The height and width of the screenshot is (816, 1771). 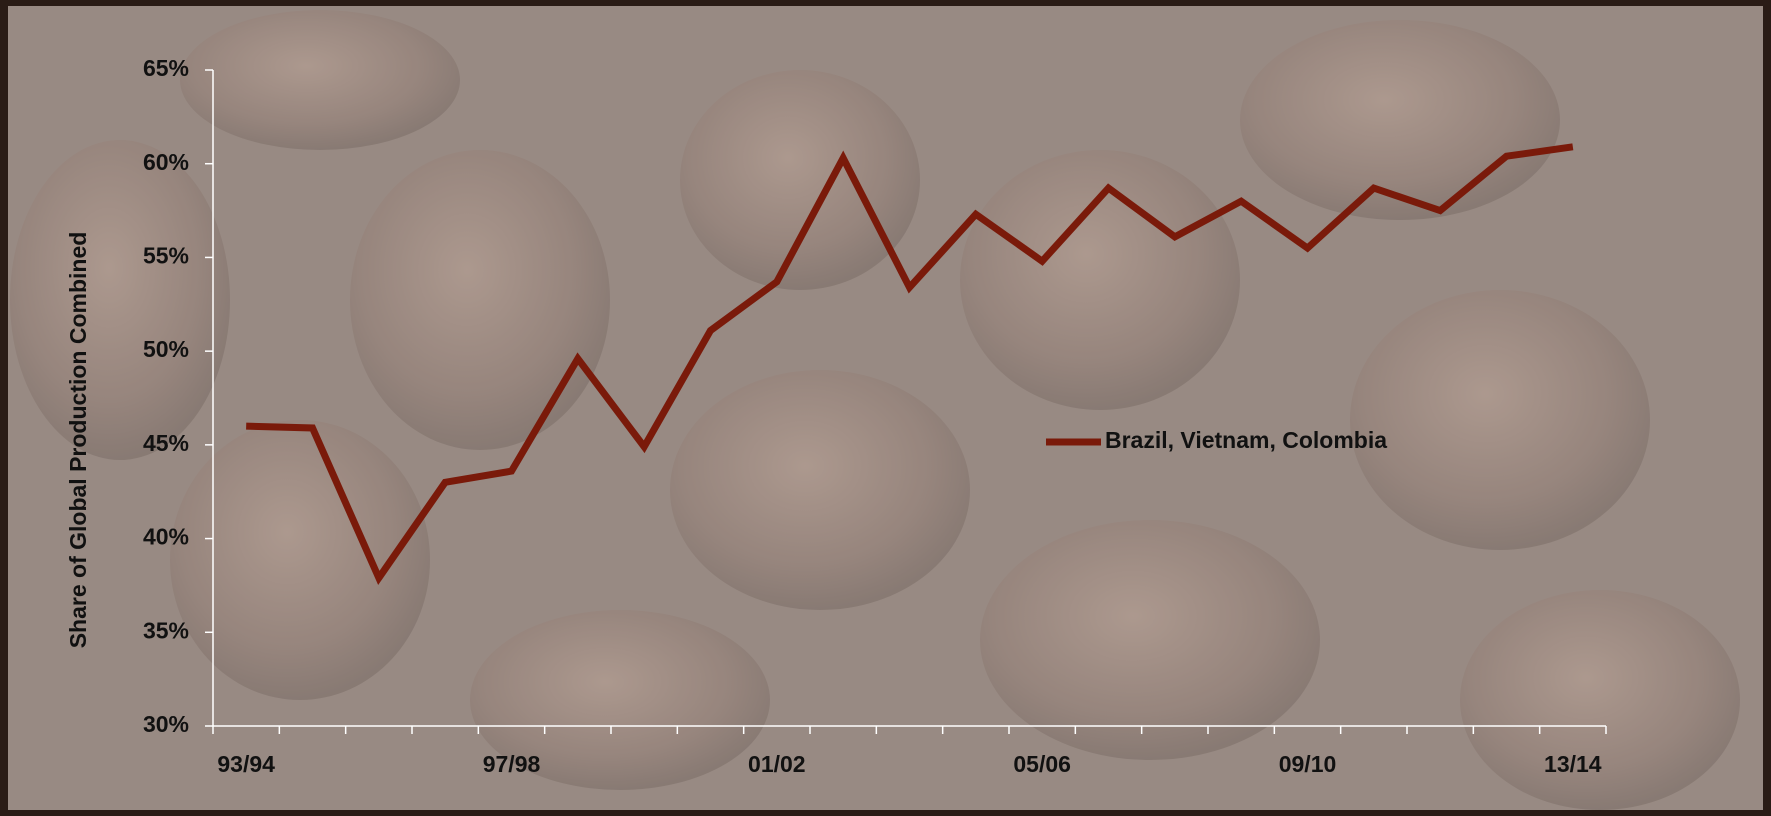 I want to click on y-tick-label: 45%, so click(x=166, y=443).